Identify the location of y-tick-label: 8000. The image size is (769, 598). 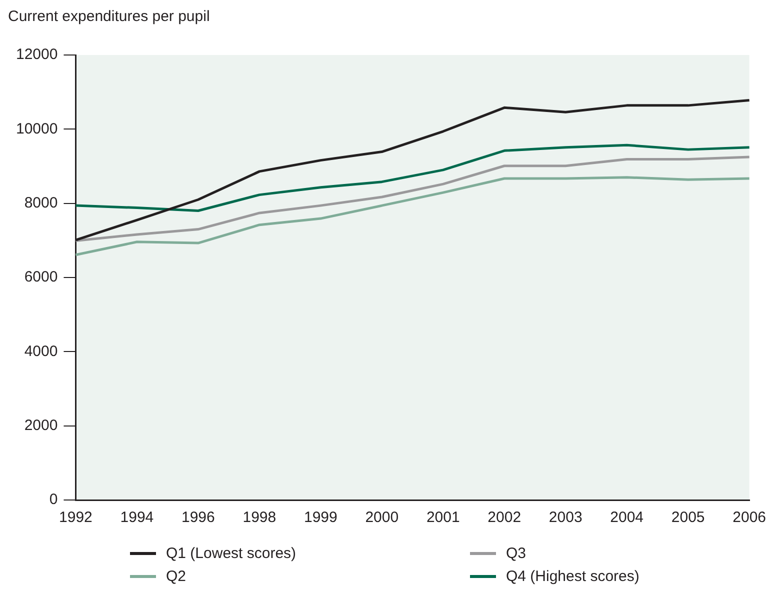
(41, 203).